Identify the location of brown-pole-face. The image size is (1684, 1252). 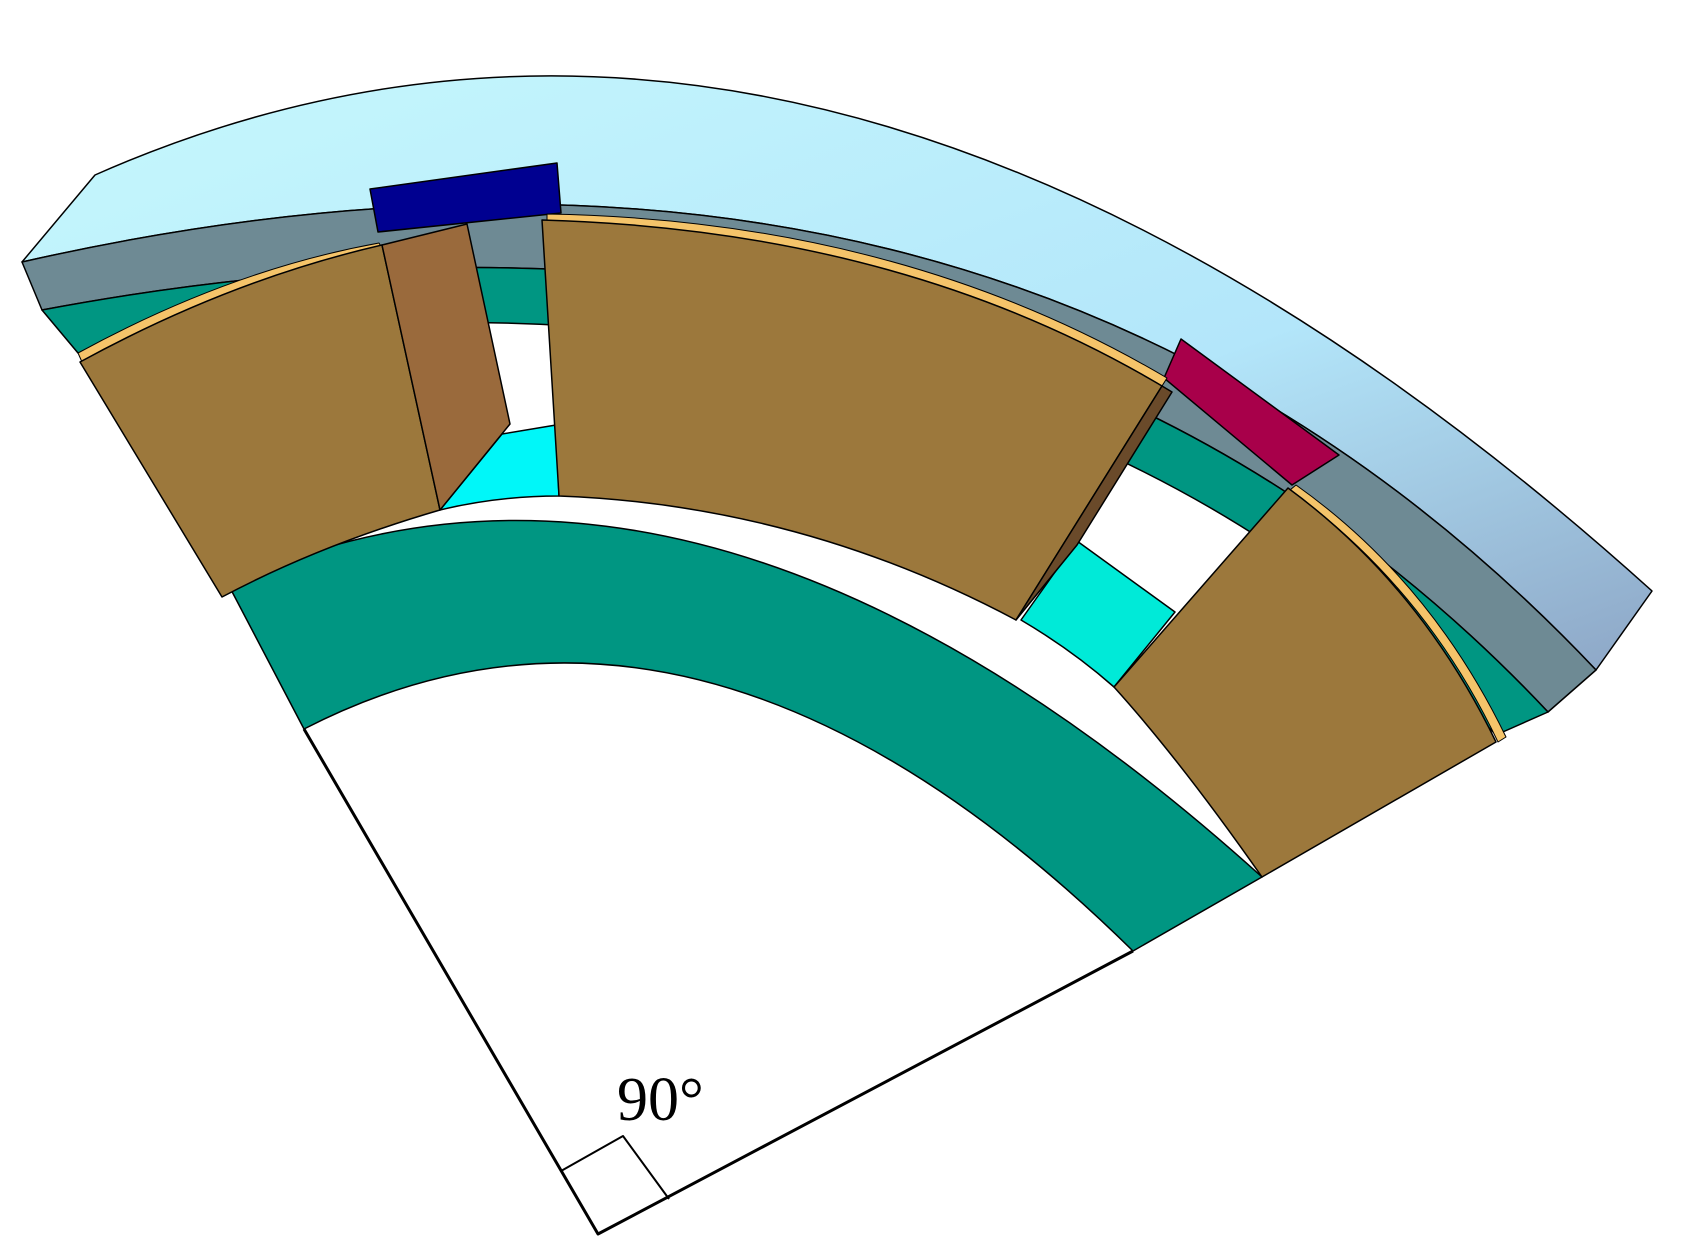
(446, 367).